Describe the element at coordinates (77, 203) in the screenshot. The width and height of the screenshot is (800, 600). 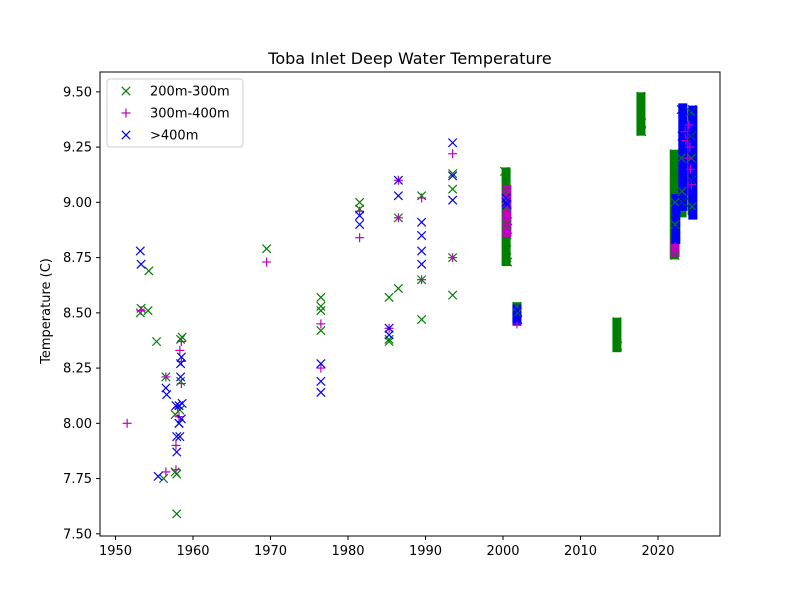
I see `y-tick-label: 9.00` at that location.